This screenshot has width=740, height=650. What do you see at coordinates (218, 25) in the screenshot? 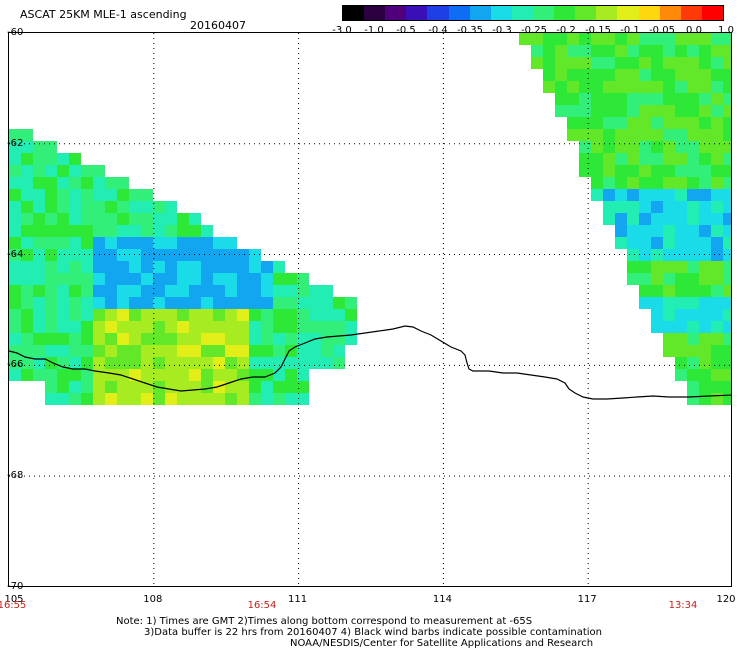
I see `product-date: 20160407` at bounding box center [218, 25].